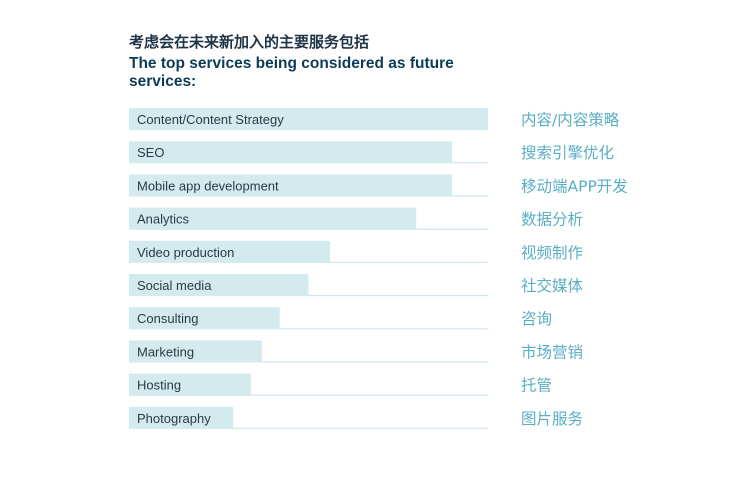 This screenshot has width=750, height=477. Describe the element at coordinates (185, 252) in the screenshot. I see `bar-label: Video production` at that location.